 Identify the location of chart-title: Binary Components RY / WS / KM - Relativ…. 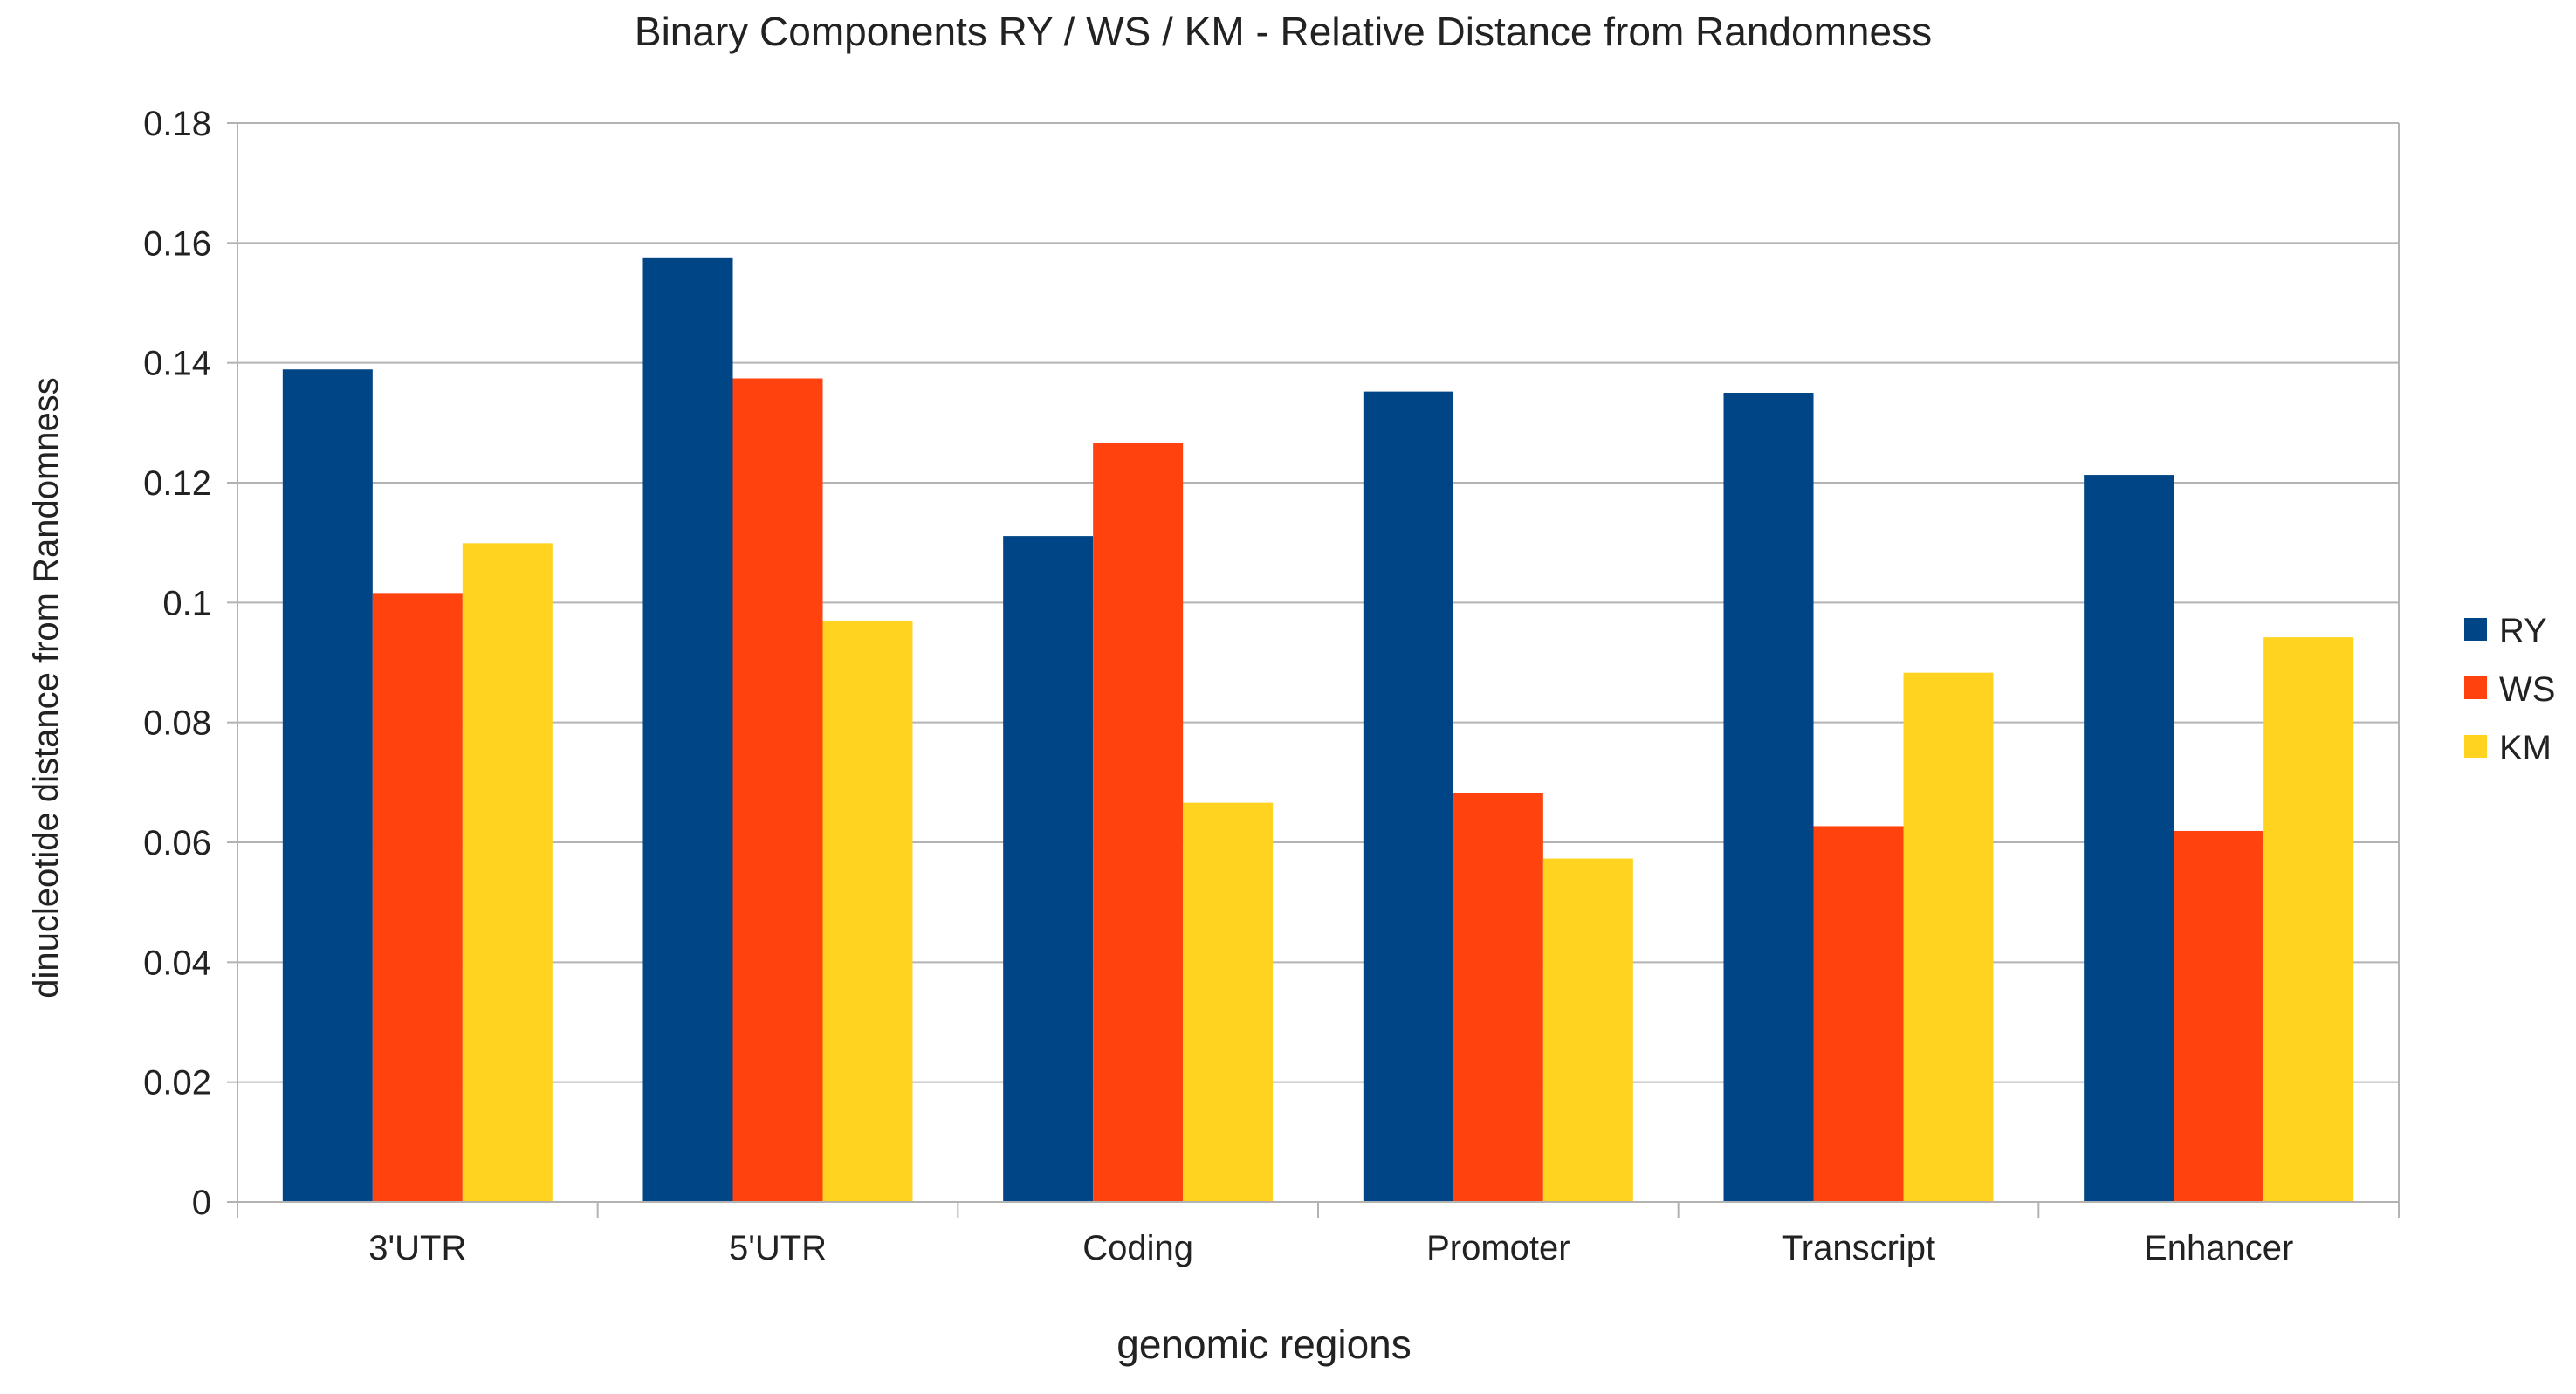
(1284, 31).